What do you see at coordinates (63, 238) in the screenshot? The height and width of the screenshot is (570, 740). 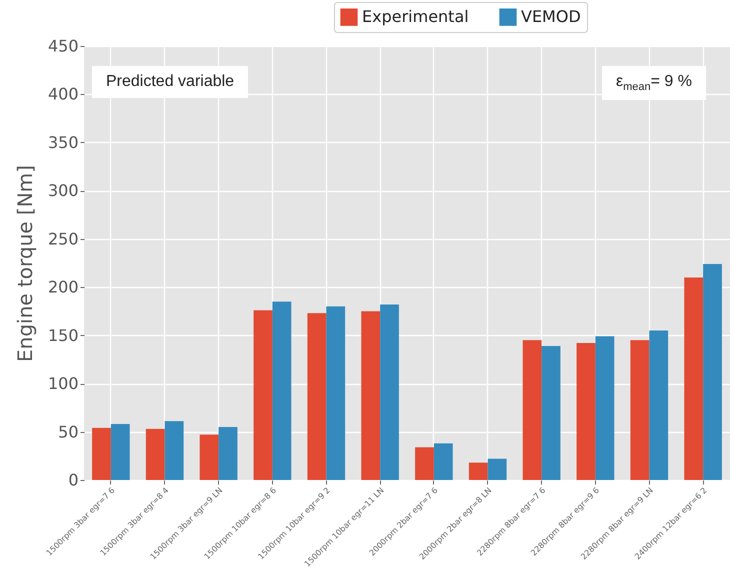 I see `y-tick-label: 250` at bounding box center [63, 238].